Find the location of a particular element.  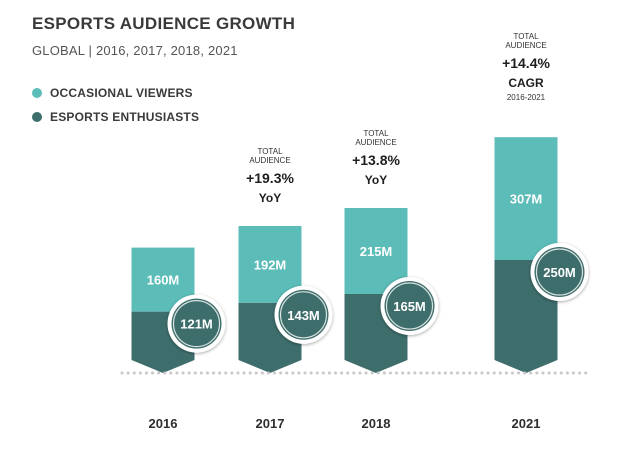

annotation-unit-2017: YoY is located at coordinates (270, 198).